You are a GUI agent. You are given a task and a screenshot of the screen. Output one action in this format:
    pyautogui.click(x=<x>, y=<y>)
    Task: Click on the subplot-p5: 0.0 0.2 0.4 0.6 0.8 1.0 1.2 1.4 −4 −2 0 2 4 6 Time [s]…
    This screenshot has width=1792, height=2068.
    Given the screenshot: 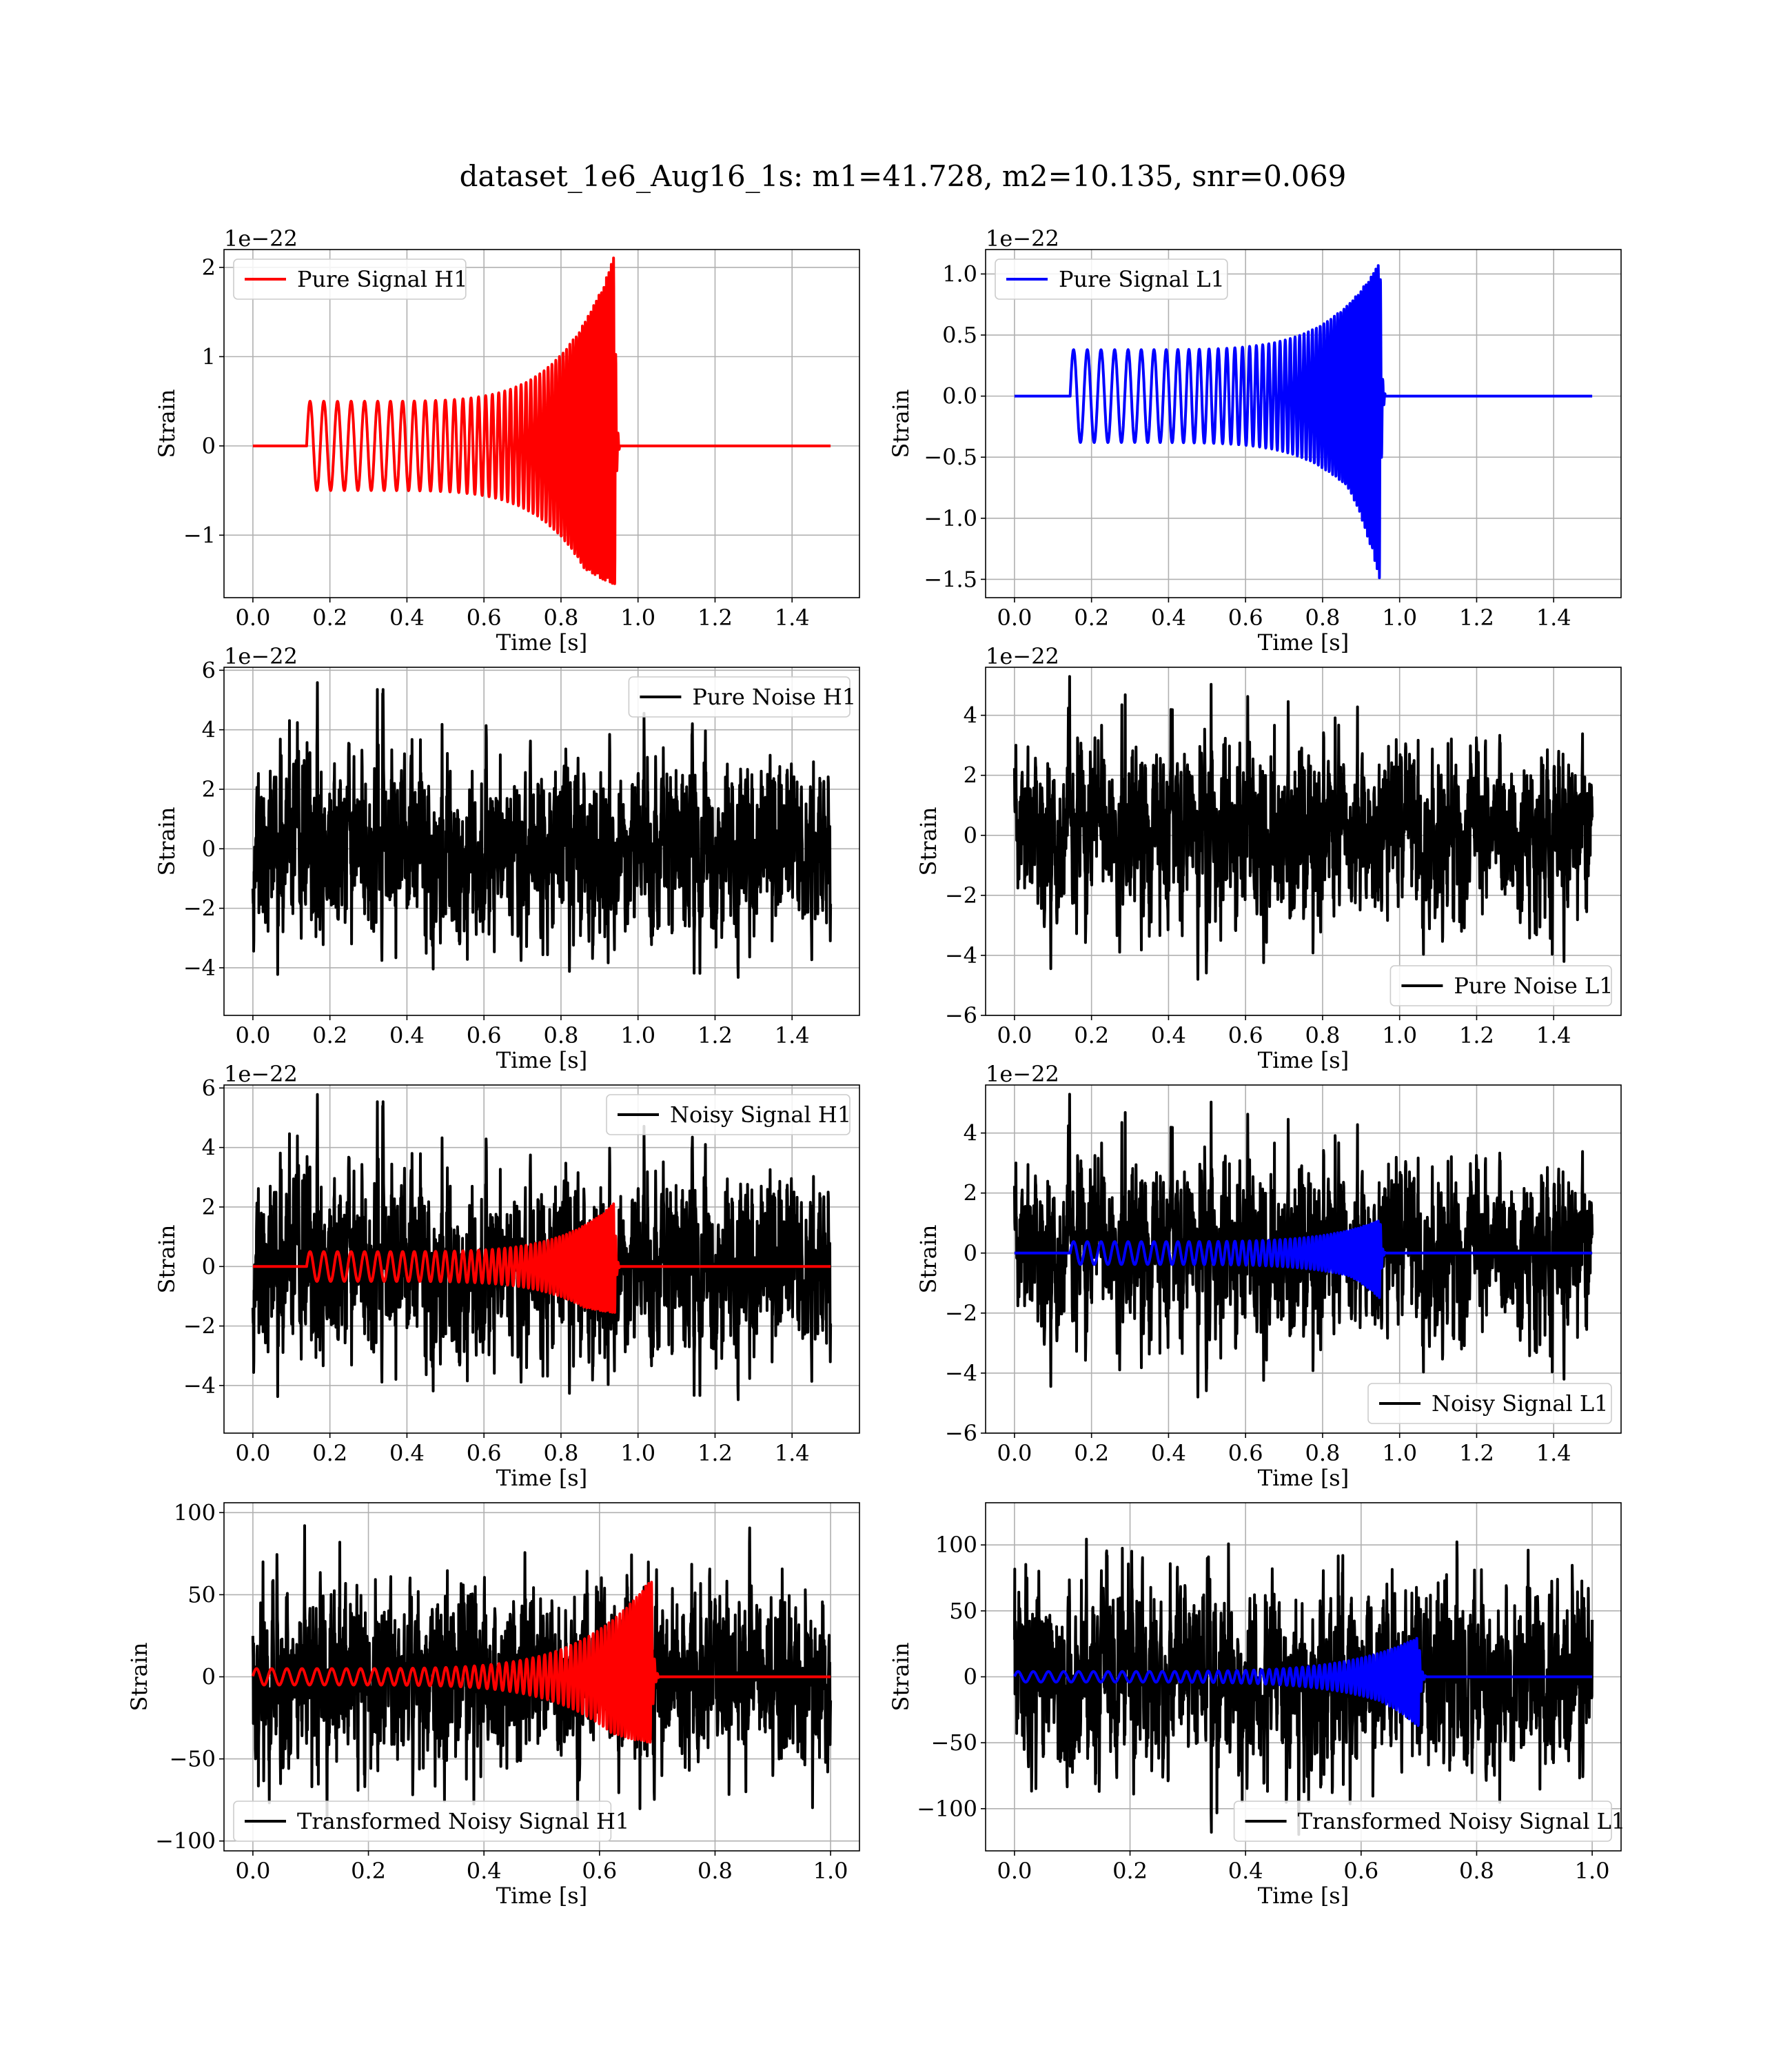 What is the action you would take?
    pyautogui.click(x=507, y=1276)
    